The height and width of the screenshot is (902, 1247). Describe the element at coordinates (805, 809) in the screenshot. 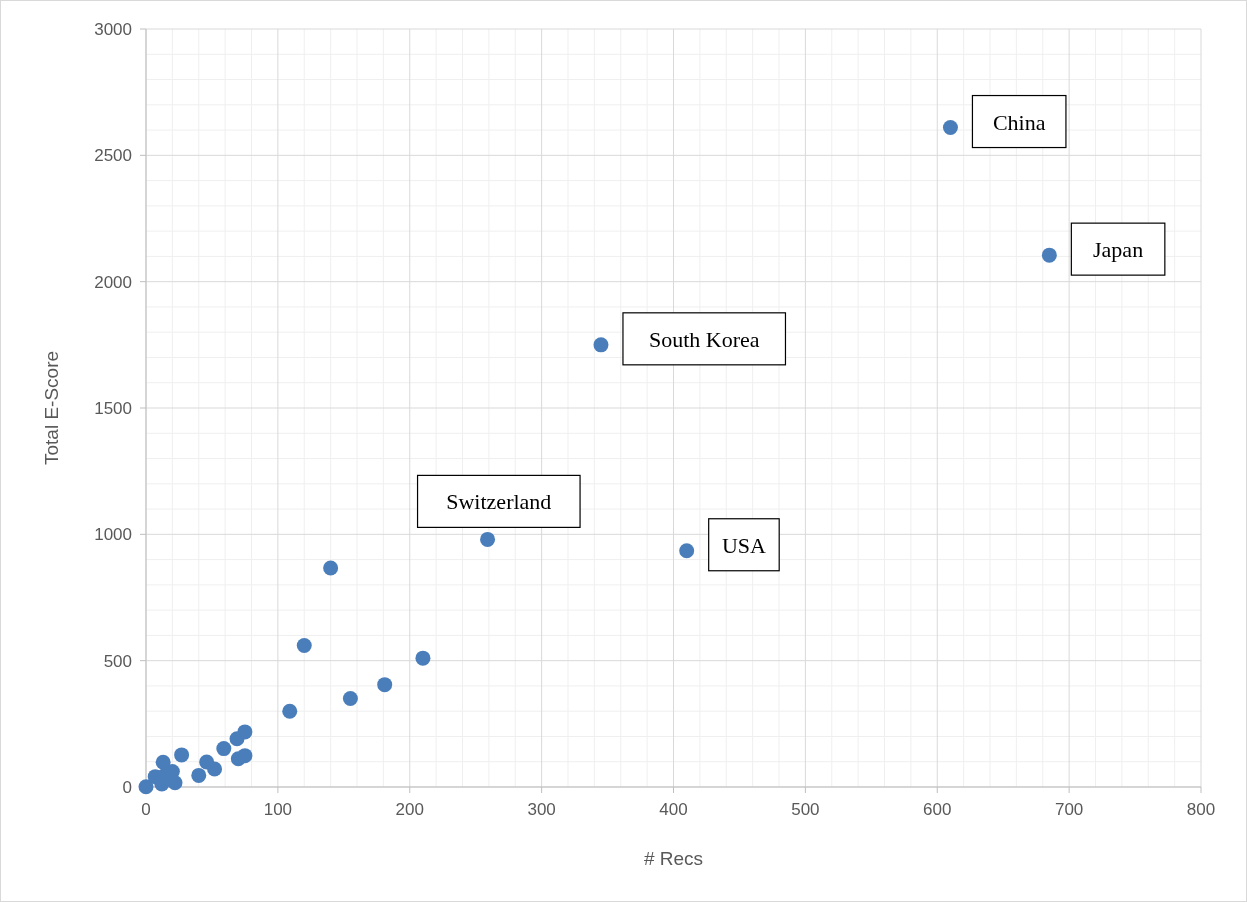

I see `x-tick-label: 500` at that location.